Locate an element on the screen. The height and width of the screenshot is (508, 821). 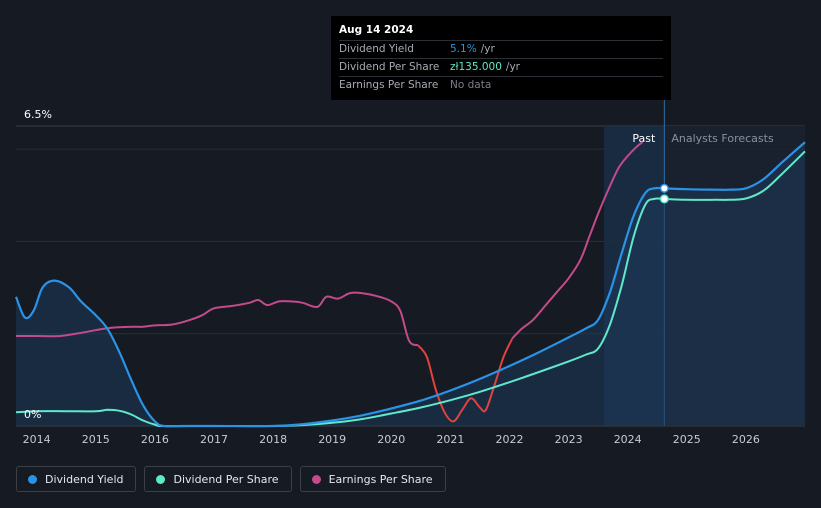
x-tick-label: 2015 is located at coordinates (96, 439).